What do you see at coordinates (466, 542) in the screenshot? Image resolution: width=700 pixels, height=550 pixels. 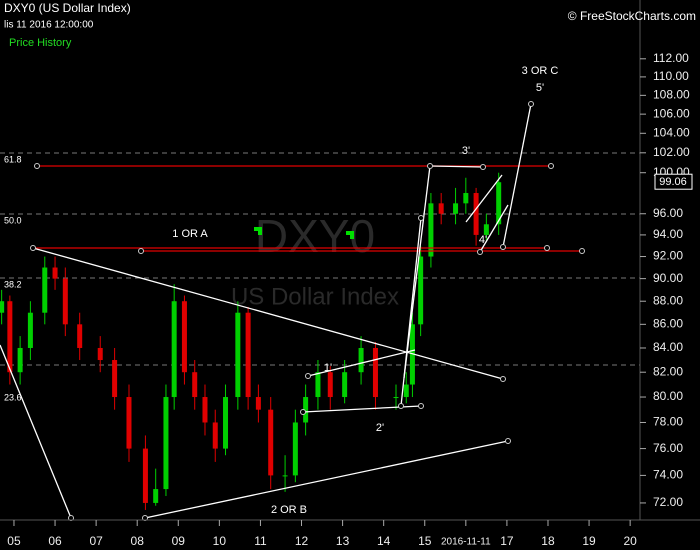 I see `x-tick-label: 2016-11-11` at bounding box center [466, 542].